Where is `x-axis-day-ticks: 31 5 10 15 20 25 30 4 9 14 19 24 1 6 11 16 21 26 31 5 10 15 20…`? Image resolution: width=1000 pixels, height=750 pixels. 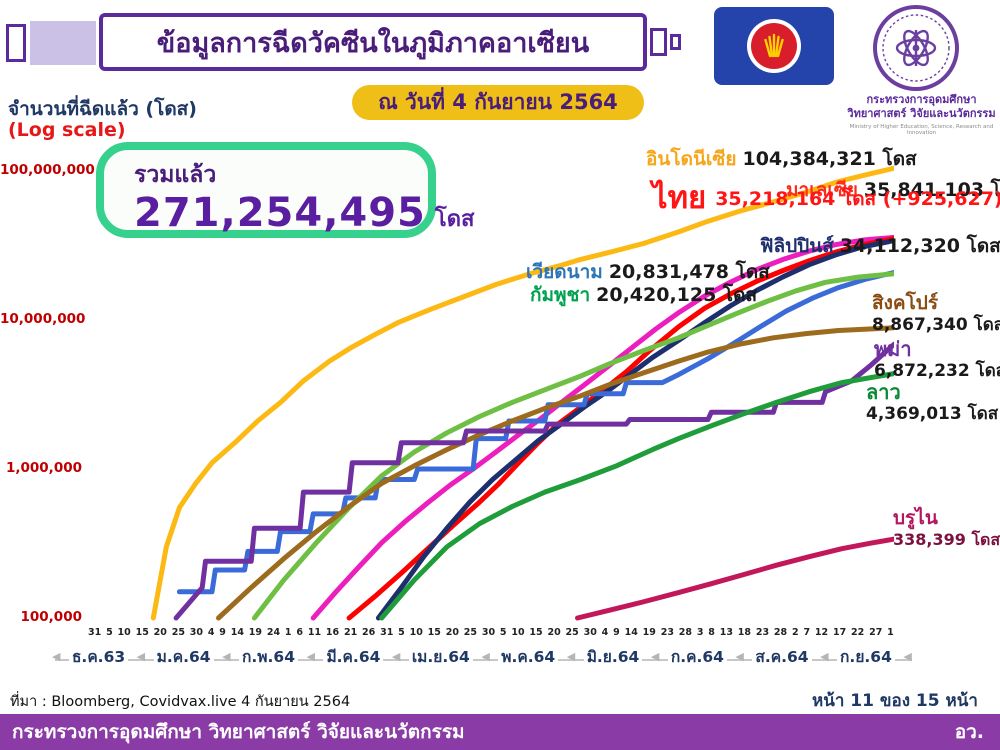 x-axis-day-ticks: 31 5 10 15 20 25 30 4 9 14 19 24 1 6 11 16 21 26 31 5 10 15 20… is located at coordinates (491, 632).